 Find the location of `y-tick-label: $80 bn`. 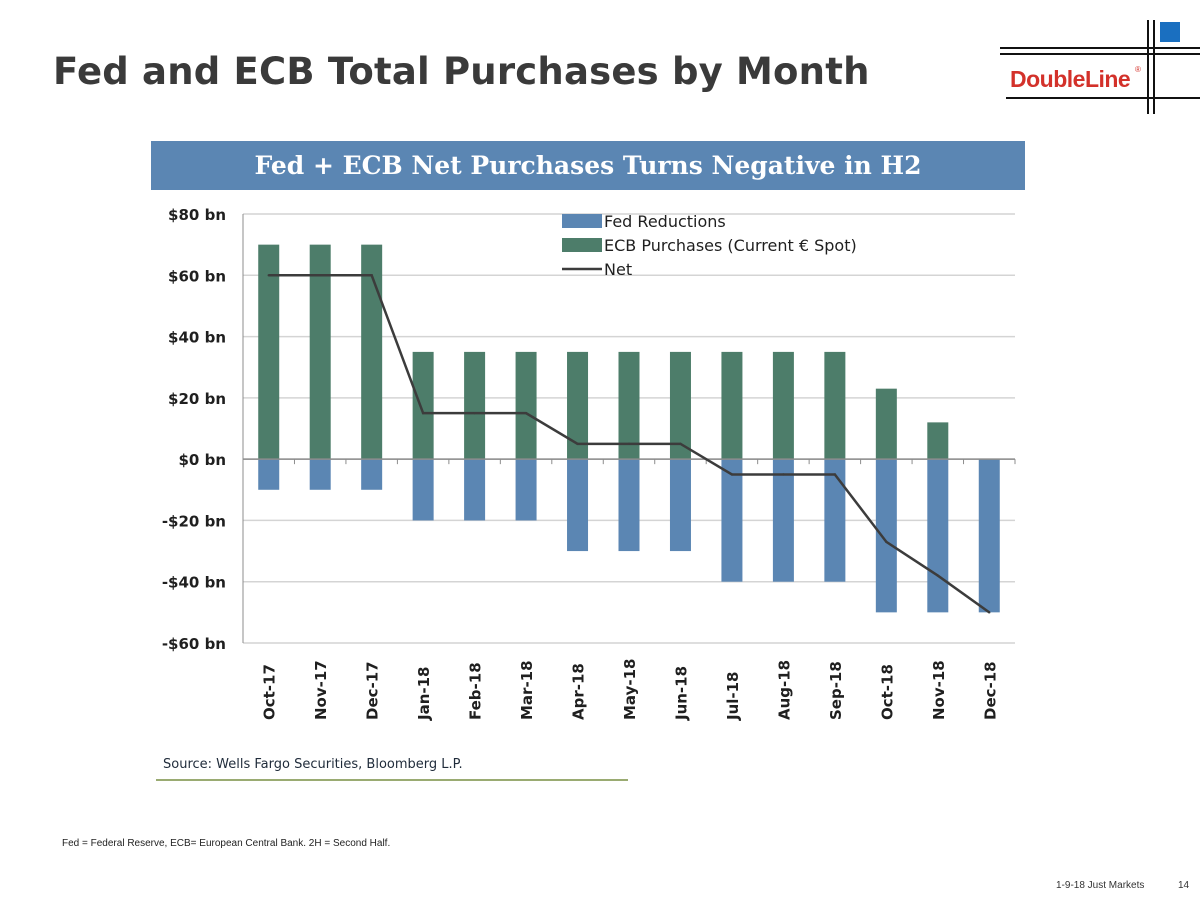

y-tick-label: $80 bn is located at coordinates (197, 215).